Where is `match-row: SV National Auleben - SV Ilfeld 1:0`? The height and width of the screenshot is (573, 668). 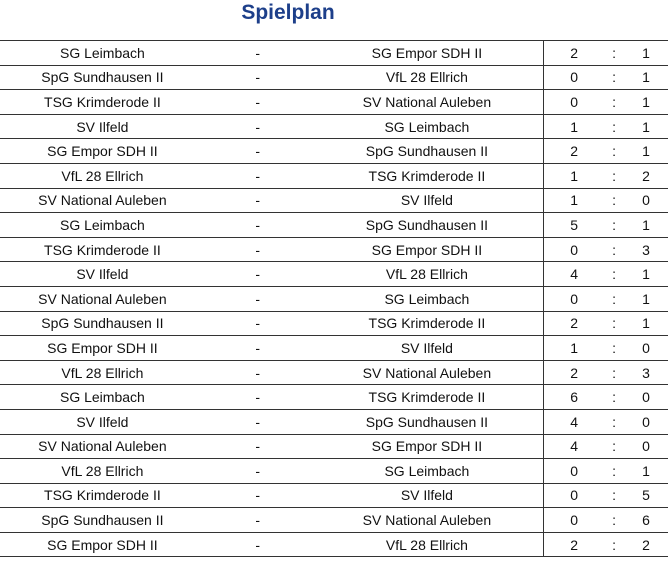 match-row: SV National Auleben - SV Ilfeld 1:0 is located at coordinates (334, 200).